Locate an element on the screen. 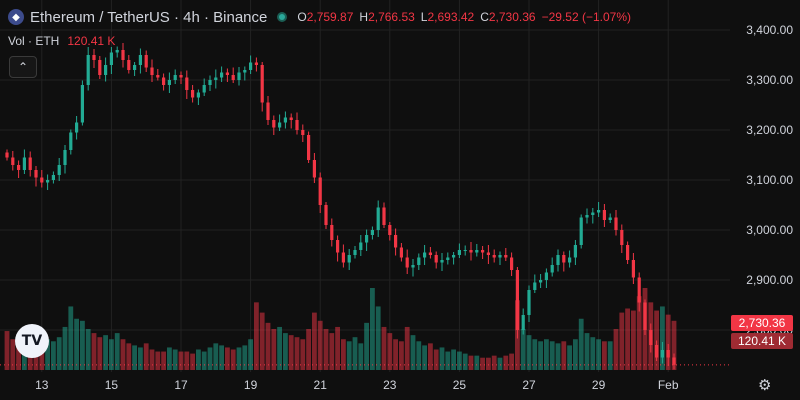  ethereum-icon: ◆ is located at coordinates (16, 17).